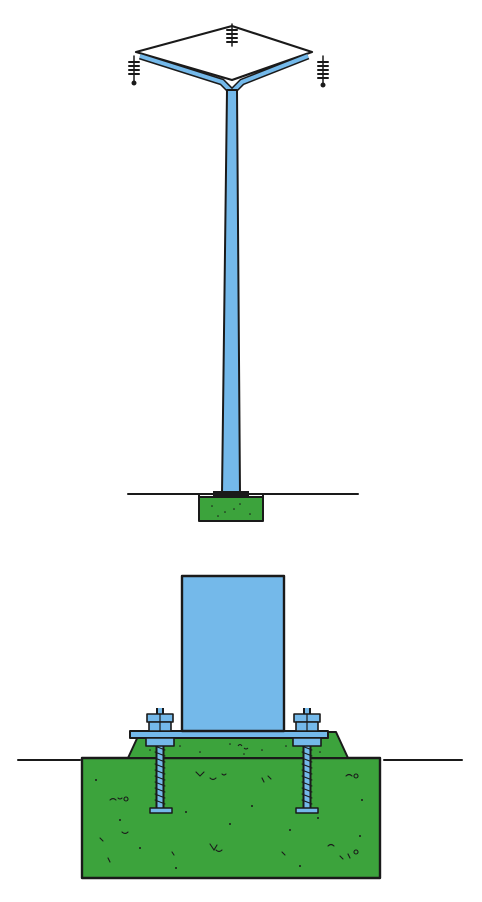  Describe the element at coordinates (233, 653) in the screenshot. I see `pole-section` at that location.